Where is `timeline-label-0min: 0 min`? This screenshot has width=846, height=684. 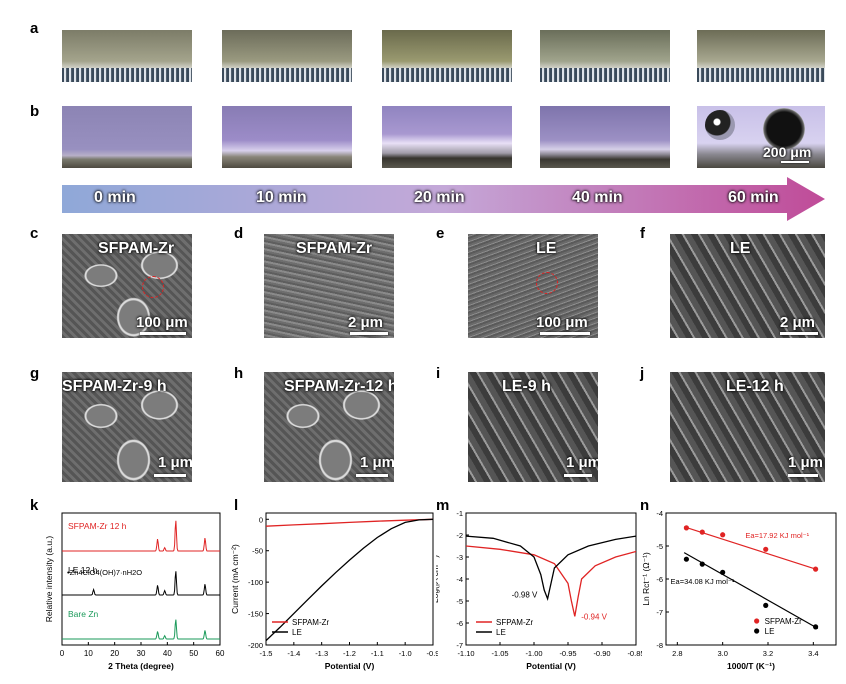 timeline-label-0min: 0 min is located at coordinates (115, 197).